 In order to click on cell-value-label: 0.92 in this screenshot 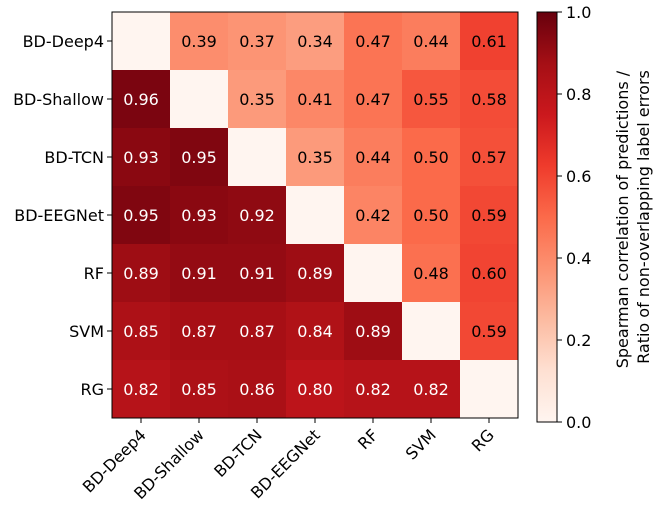, I will do `click(257, 215)`.